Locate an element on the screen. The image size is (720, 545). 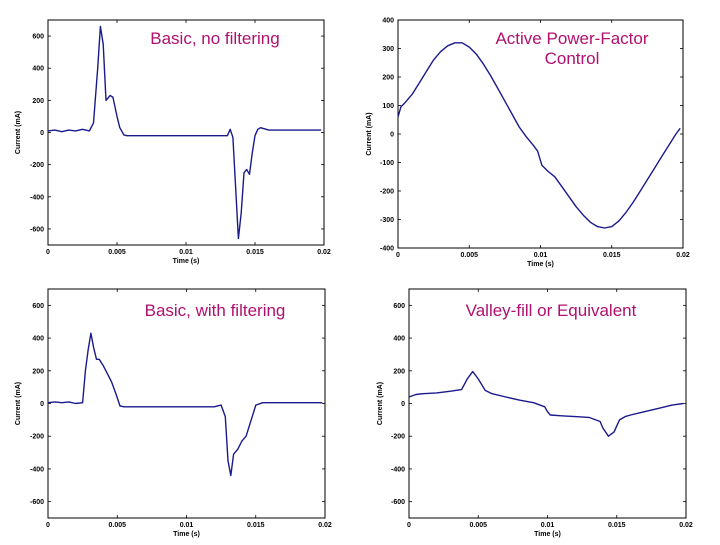
y-tick-label: 100 is located at coordinates (388, 106).